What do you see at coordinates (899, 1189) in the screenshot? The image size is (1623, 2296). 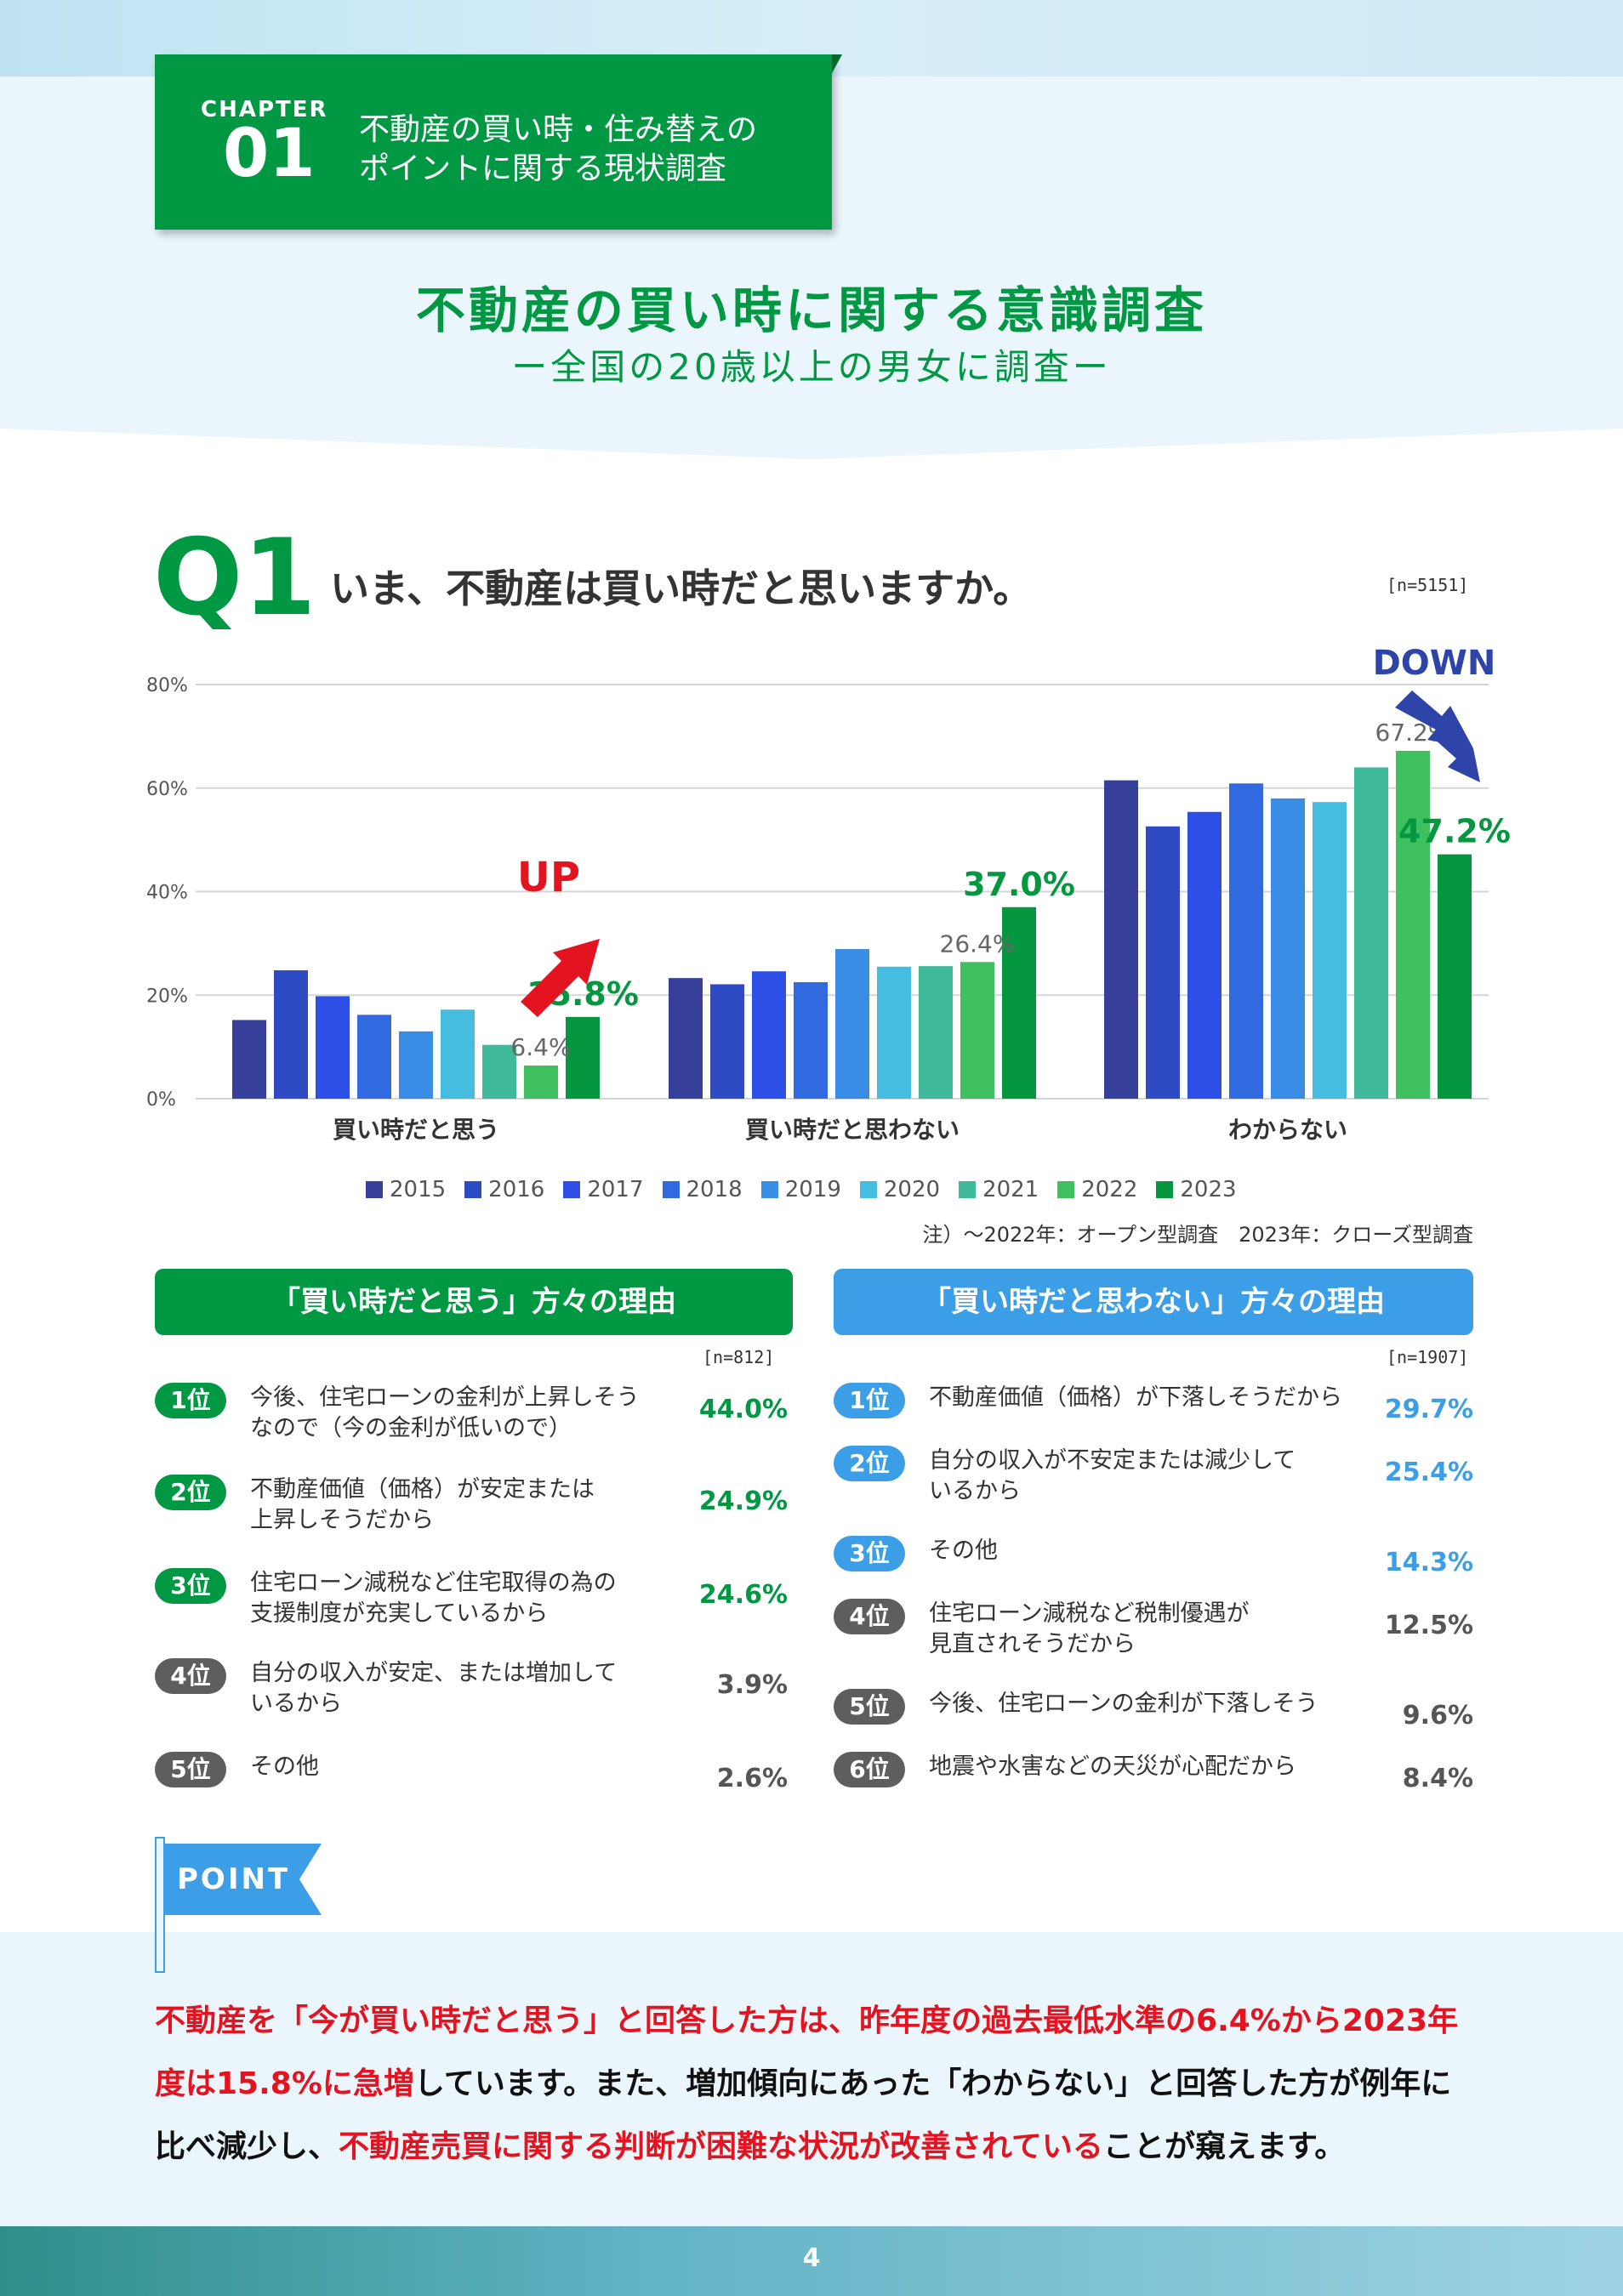 I see `legend-item: 2020` at bounding box center [899, 1189].